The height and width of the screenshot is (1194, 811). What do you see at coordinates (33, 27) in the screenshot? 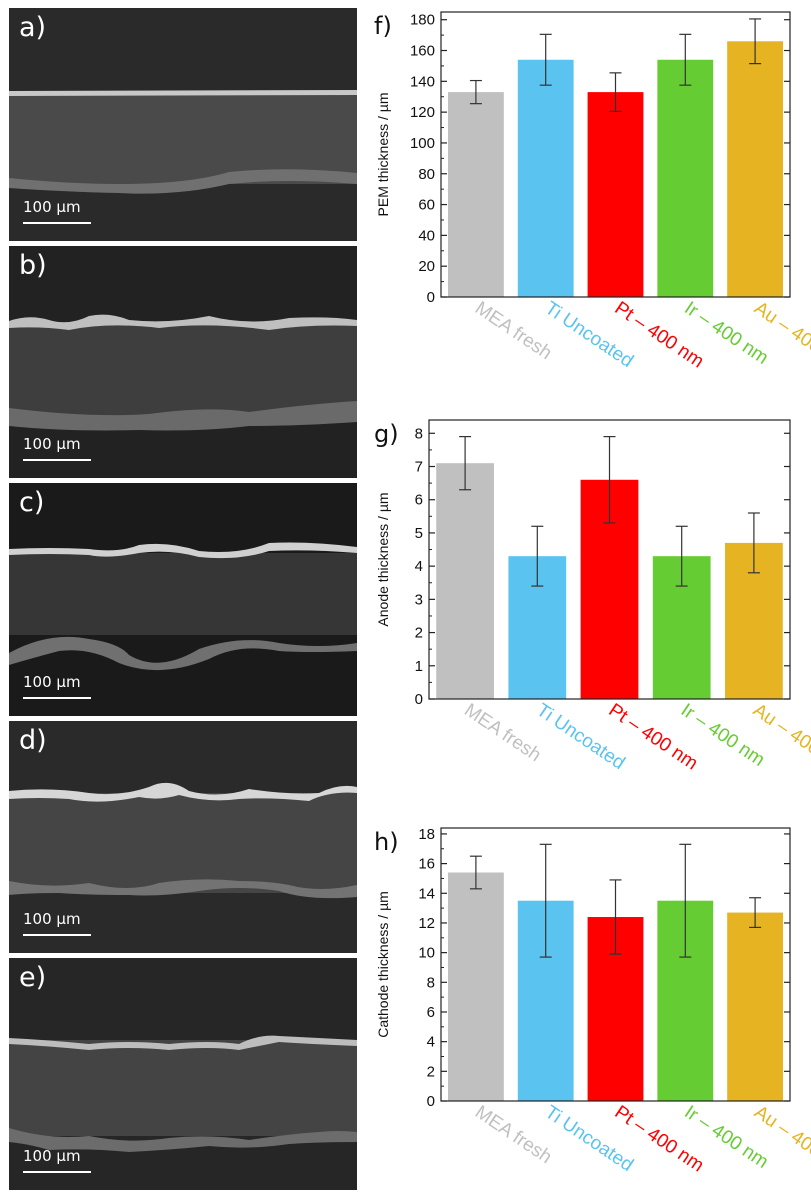
I see `sem-panel-letter: a)` at bounding box center [33, 27].